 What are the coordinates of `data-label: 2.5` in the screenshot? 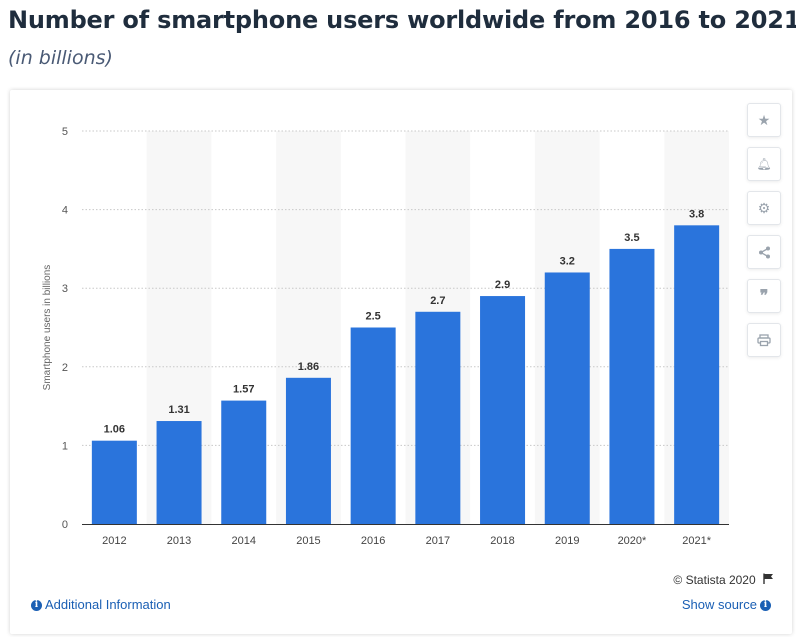 It's located at (373, 317).